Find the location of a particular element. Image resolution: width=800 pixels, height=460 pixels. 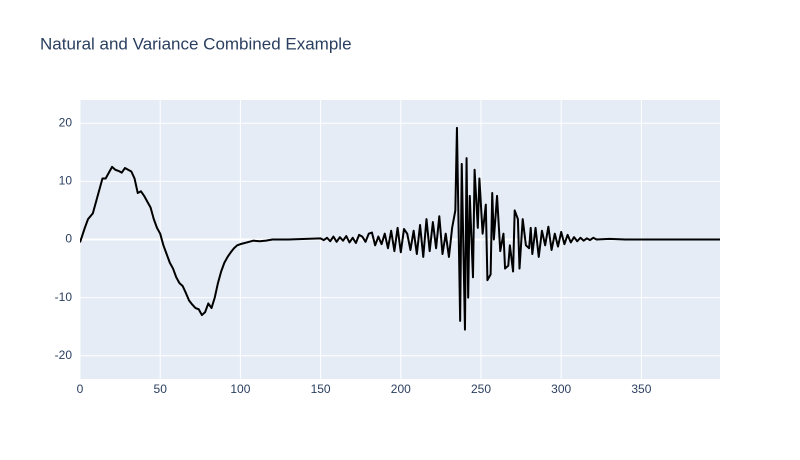

x-tick-label: 150 is located at coordinates (321, 389).